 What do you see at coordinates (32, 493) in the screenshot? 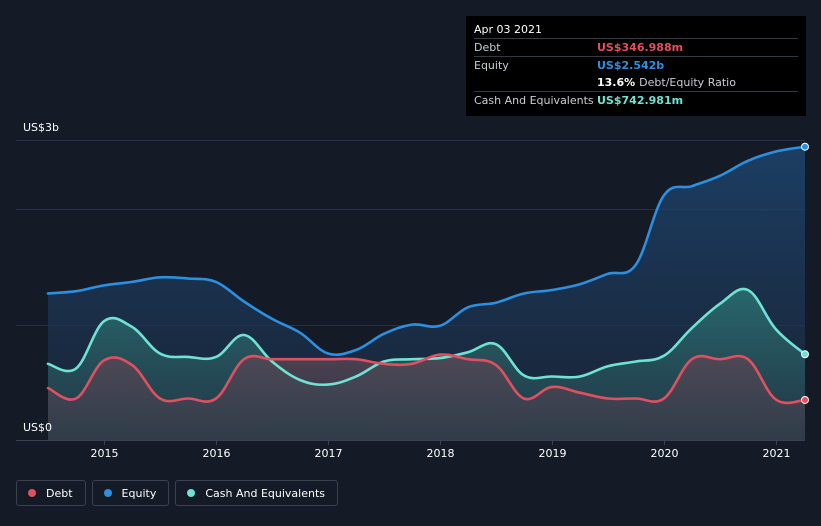
I see `debt-dot-icon` at bounding box center [32, 493].